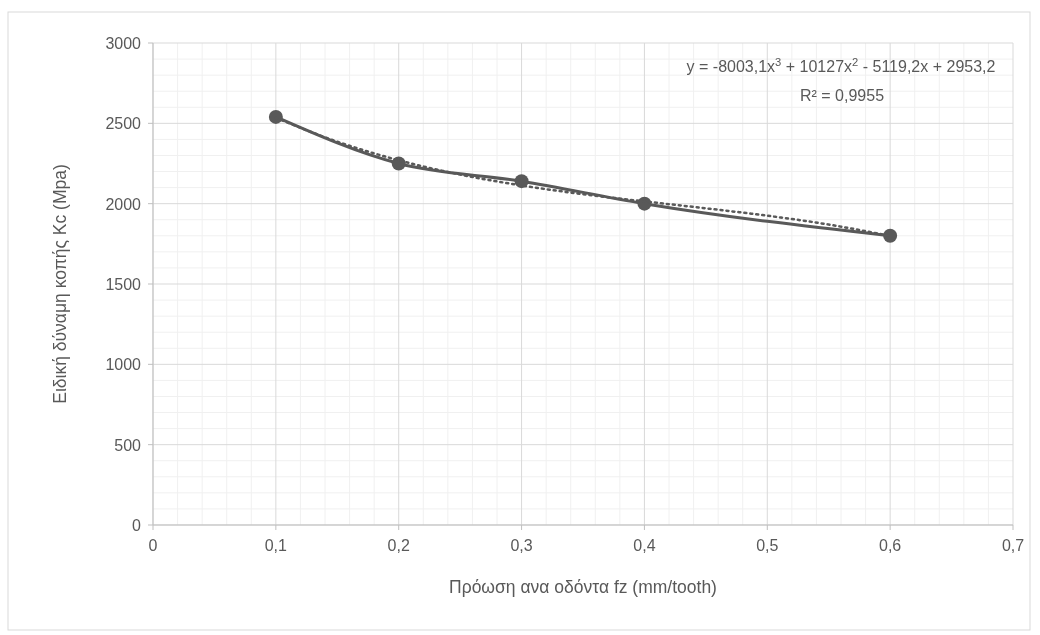 Image resolution: width=1040 pixels, height=635 pixels. I want to click on x-tick-label: 0,3, so click(521, 545).